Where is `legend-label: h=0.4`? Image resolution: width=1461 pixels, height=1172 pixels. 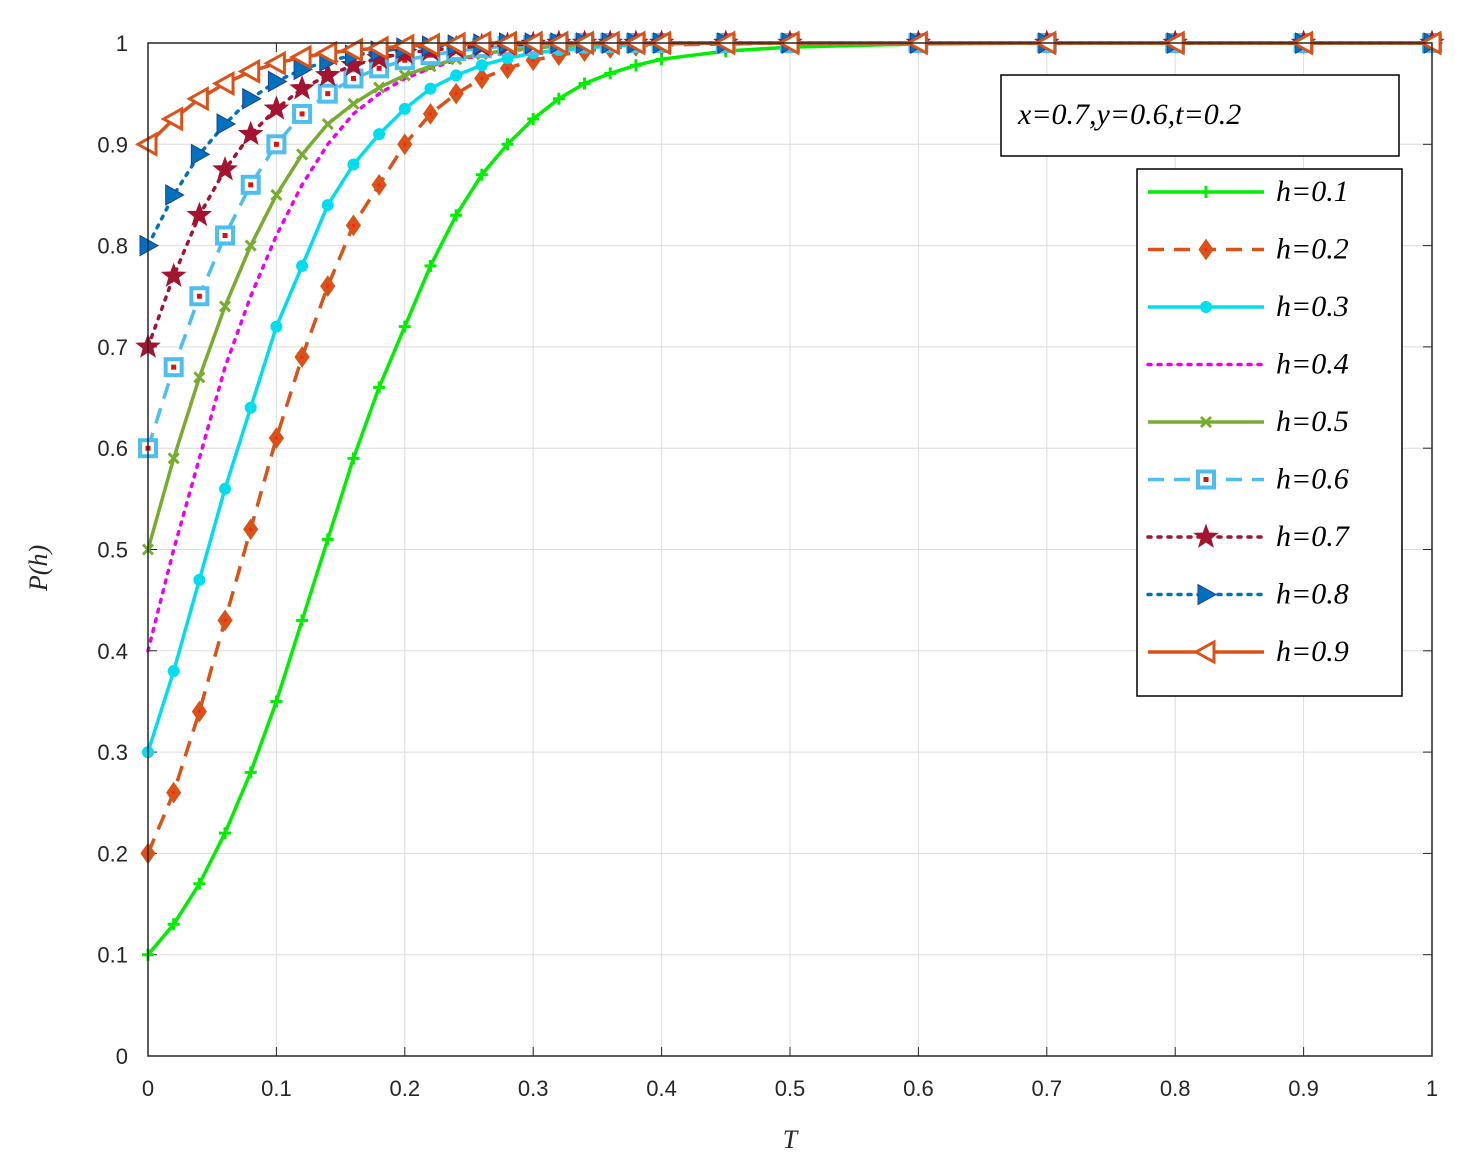 legend-label: h=0.4 is located at coordinates (1312, 364).